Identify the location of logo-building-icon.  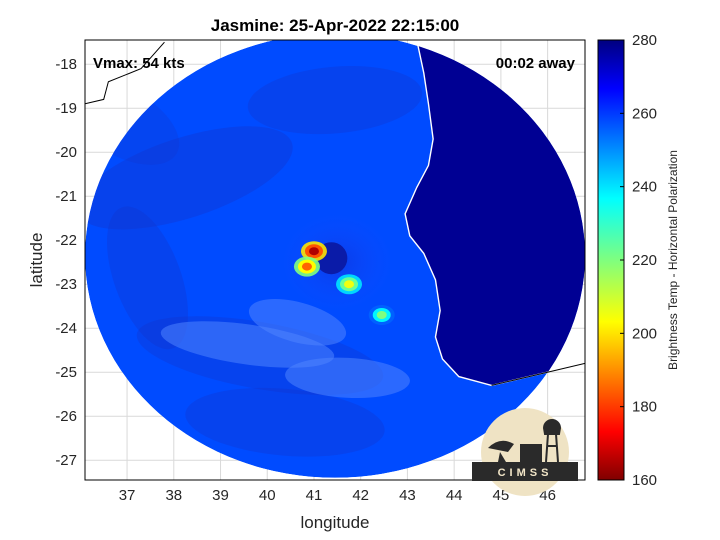
(531, 453).